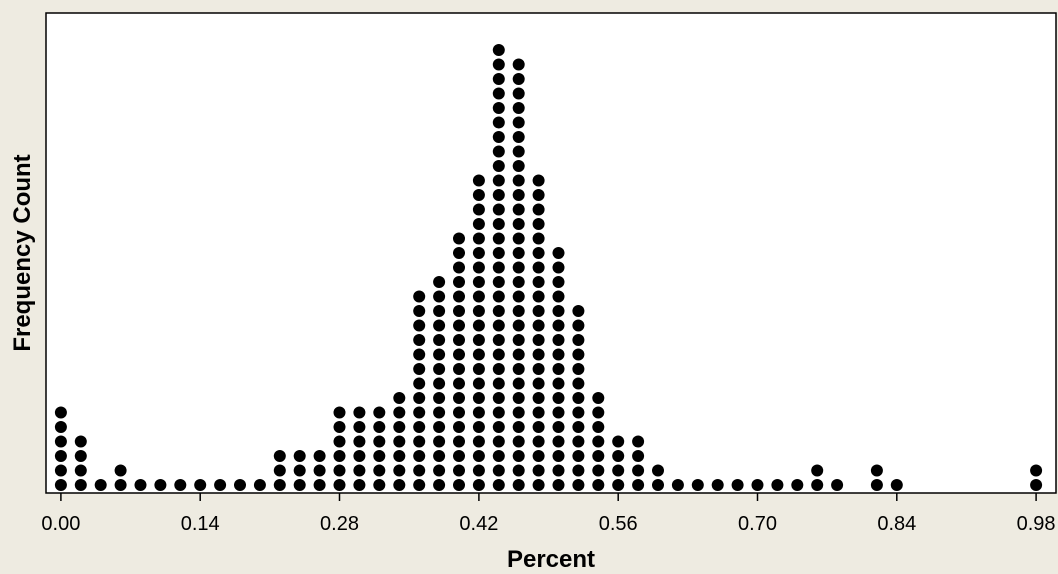 This screenshot has height=574, width=1058. Describe the element at coordinates (896, 524) in the screenshot. I see `x-tick-label: 0.84` at that location.